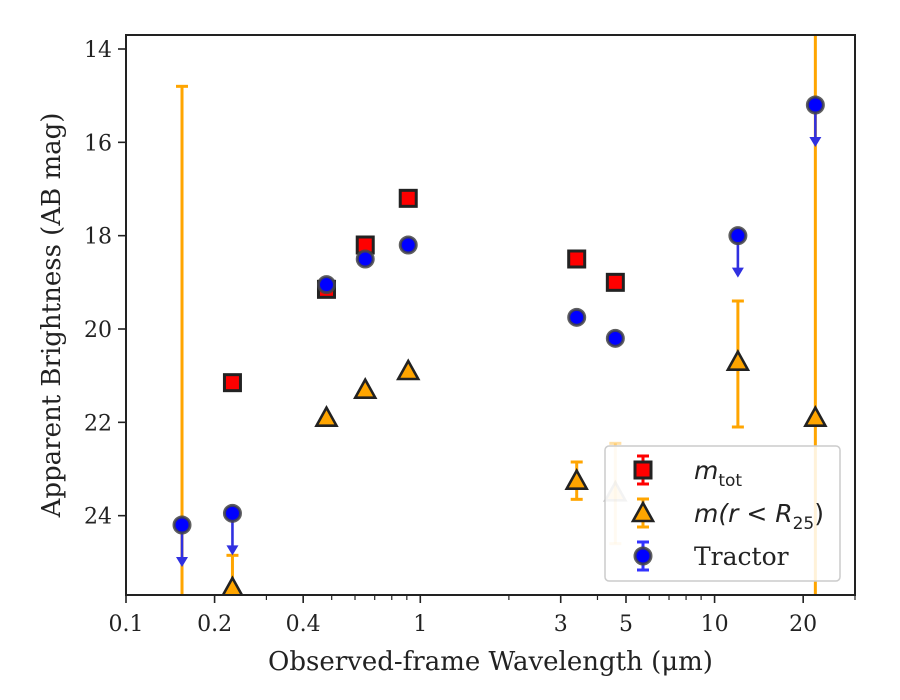 The width and height of the screenshot is (900, 700). What do you see at coordinates (98, 50) in the screenshot?
I see `y-tick-label: 14` at bounding box center [98, 50].